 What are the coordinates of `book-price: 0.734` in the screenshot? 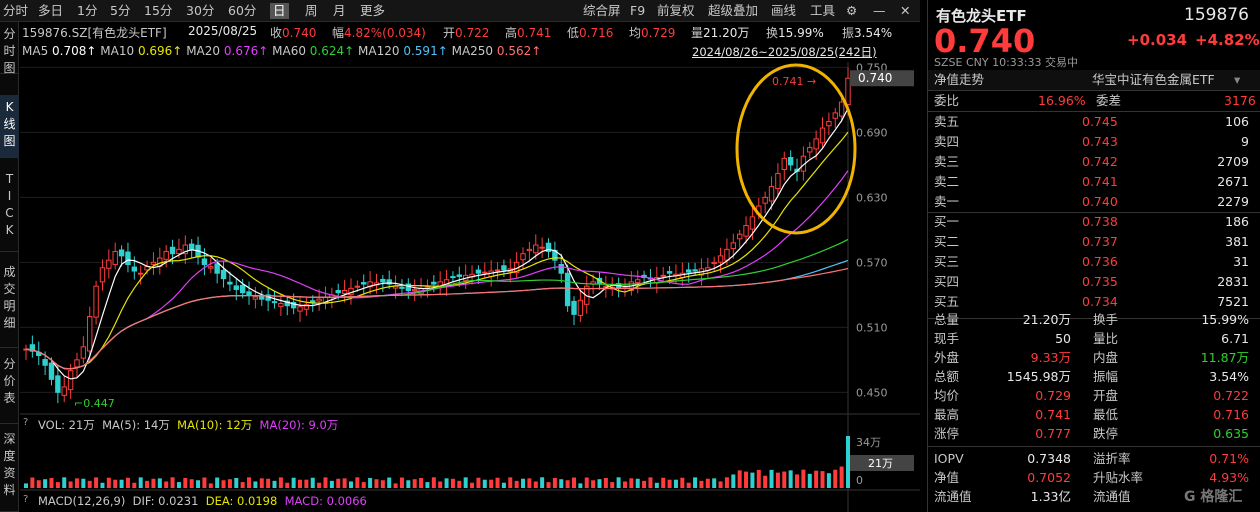 It's located at (1100, 301).